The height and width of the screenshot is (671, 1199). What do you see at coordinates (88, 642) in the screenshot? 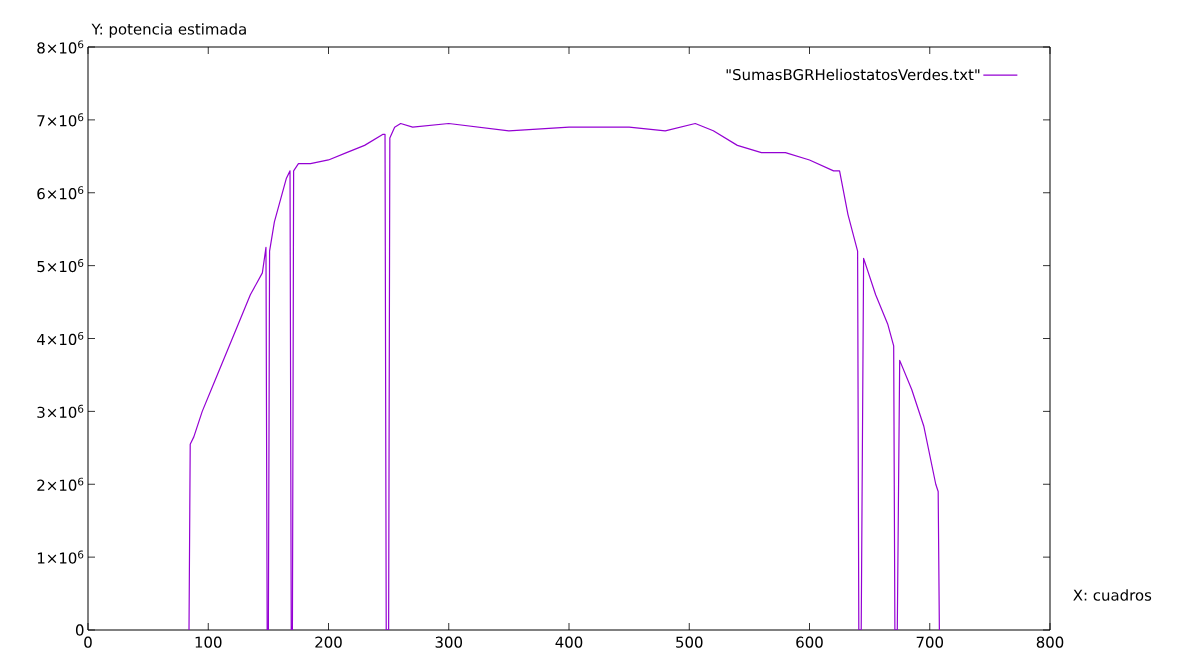
I see `x-tick-label: 0` at bounding box center [88, 642].